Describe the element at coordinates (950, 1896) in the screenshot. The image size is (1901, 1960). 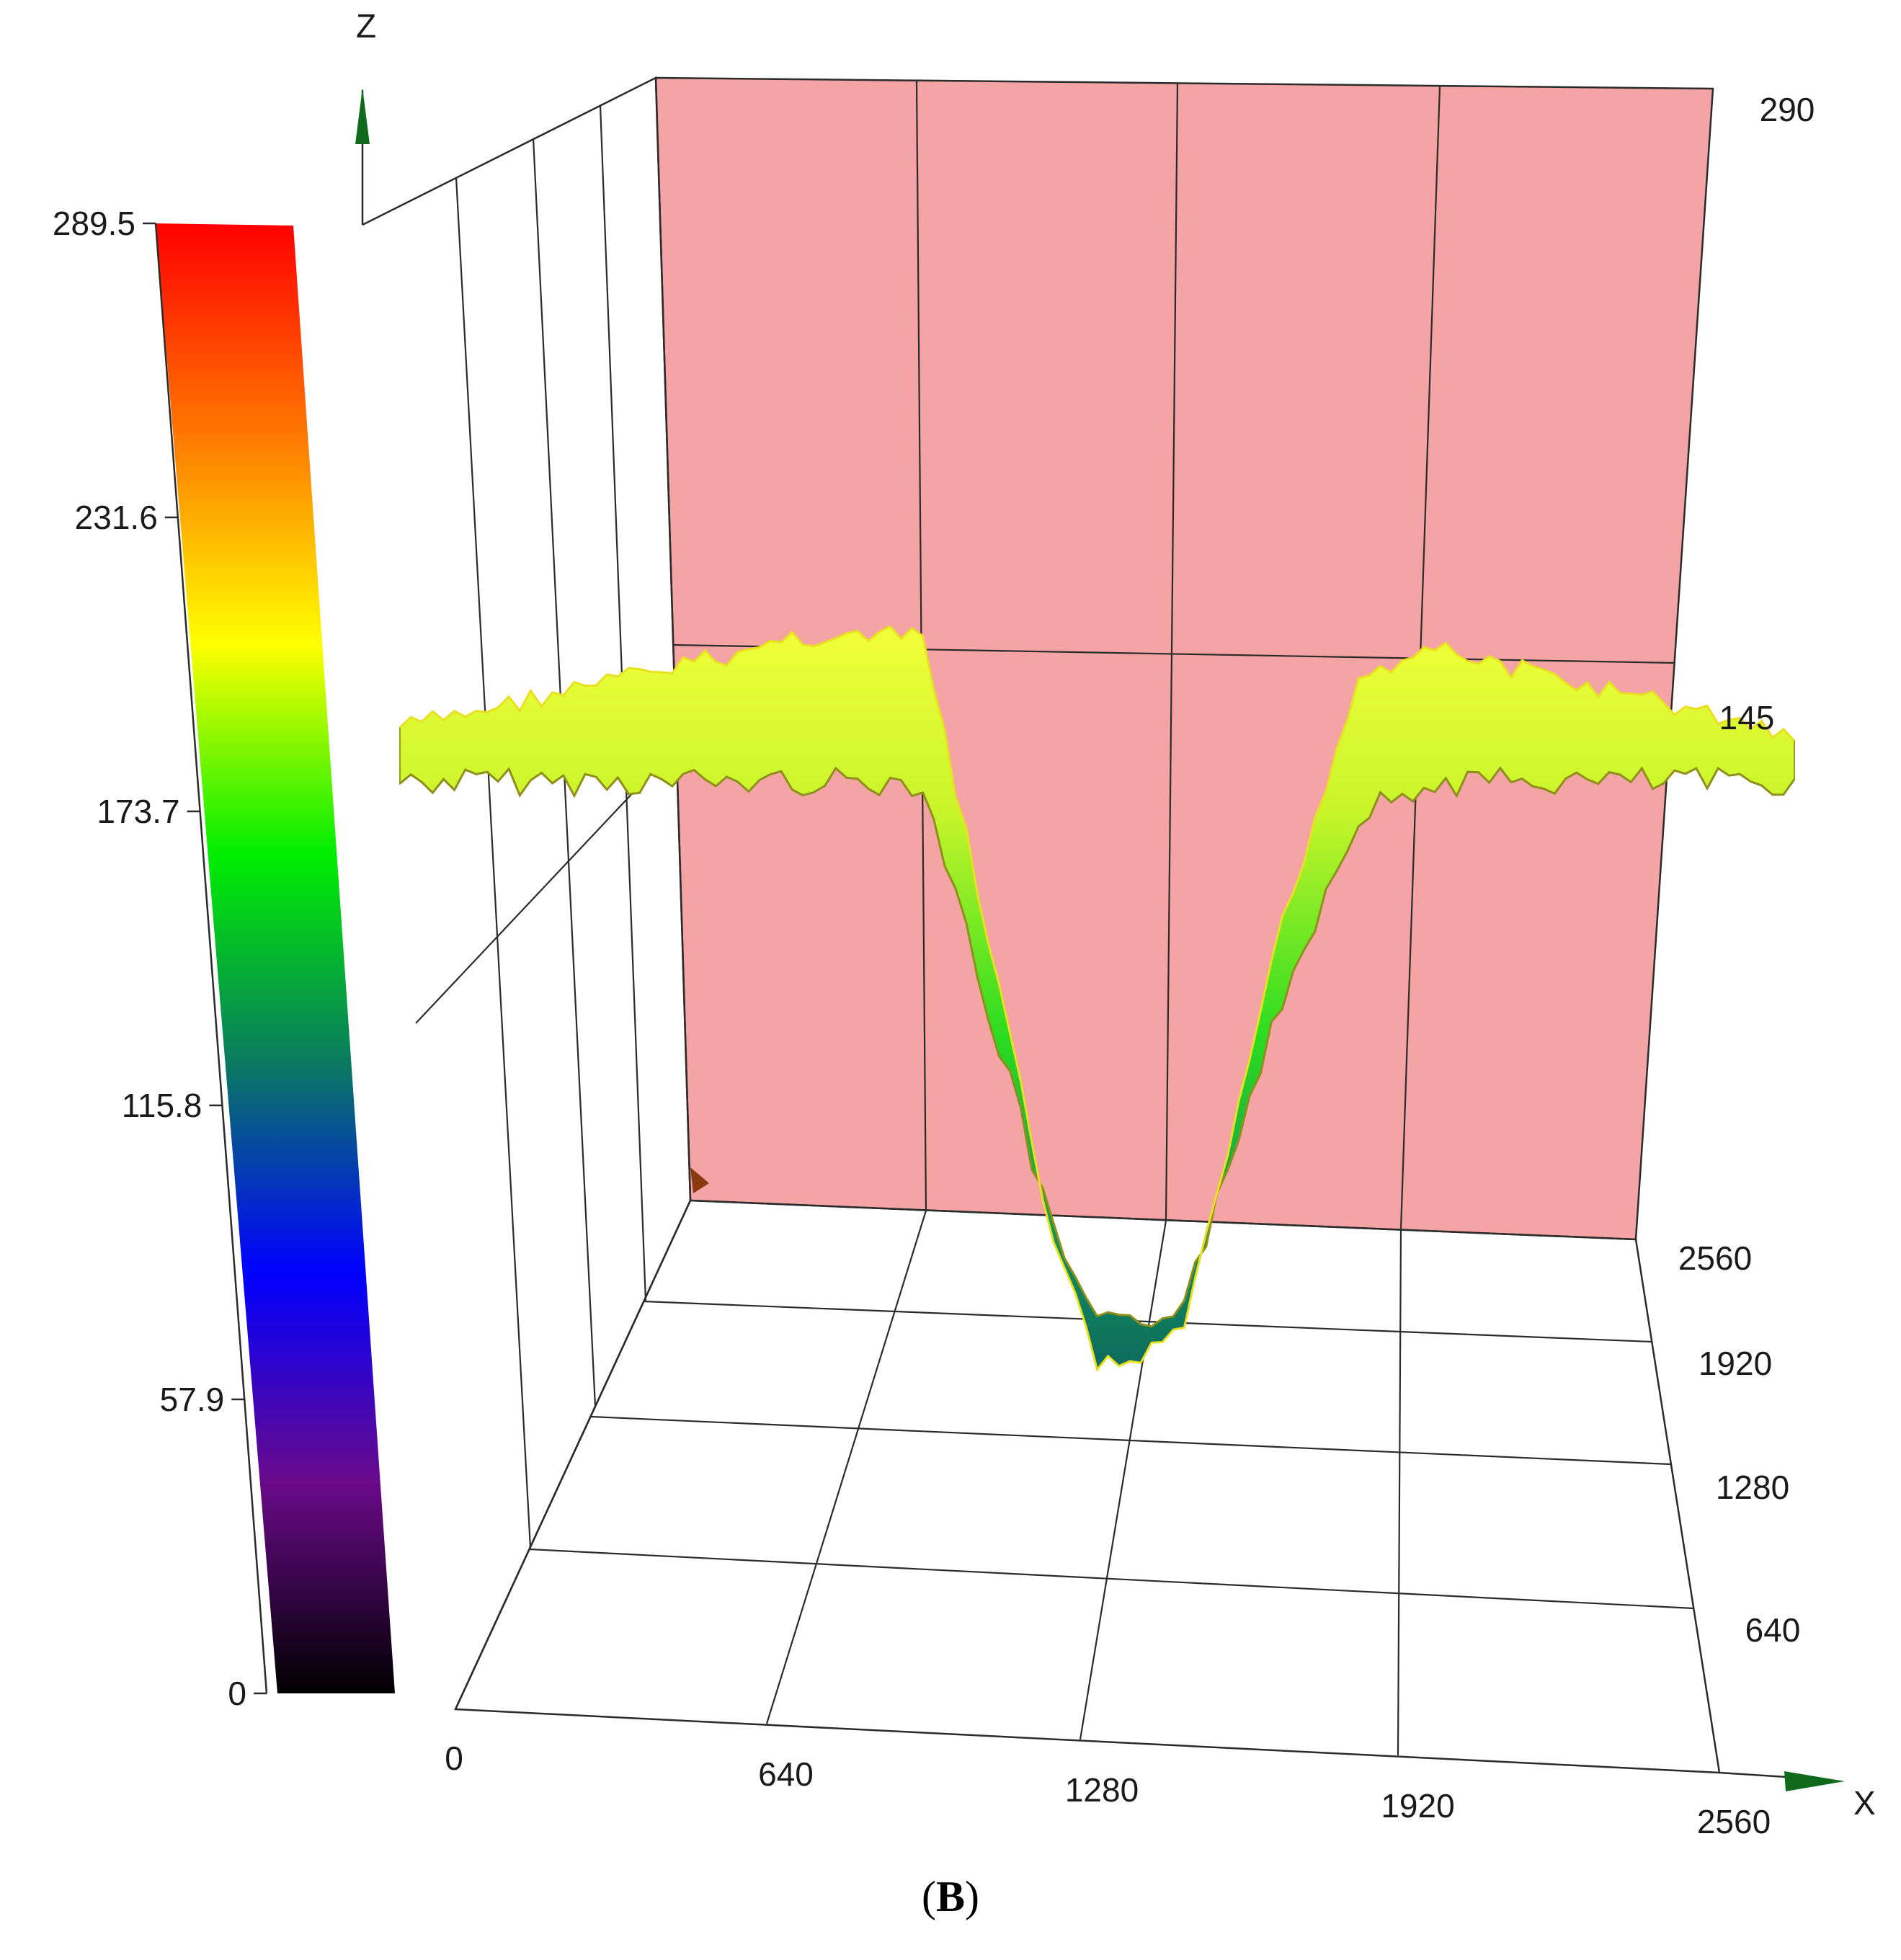
I see `figure-caption: (B)` at that location.